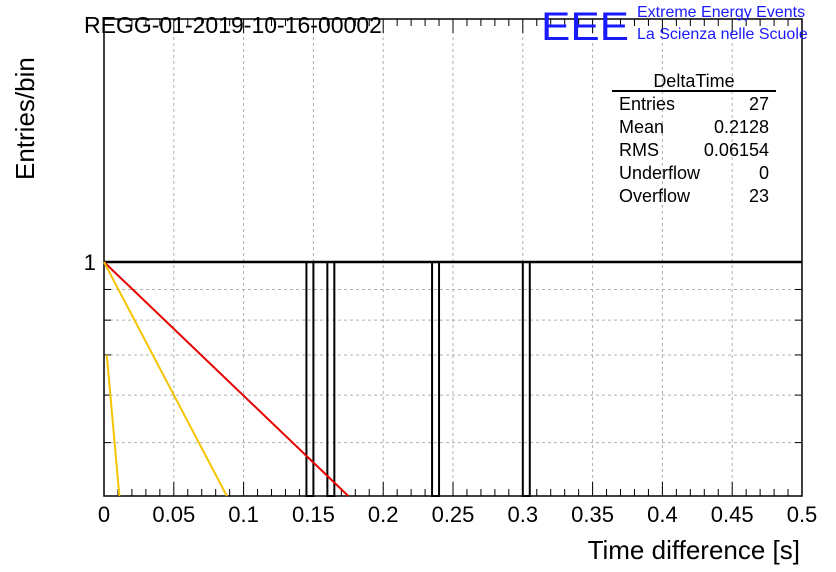 Image resolution: width=836 pixels, height=572 pixels. What do you see at coordinates (693, 81) in the screenshot?
I see `stats-title: DeltaTime` at bounding box center [693, 81].